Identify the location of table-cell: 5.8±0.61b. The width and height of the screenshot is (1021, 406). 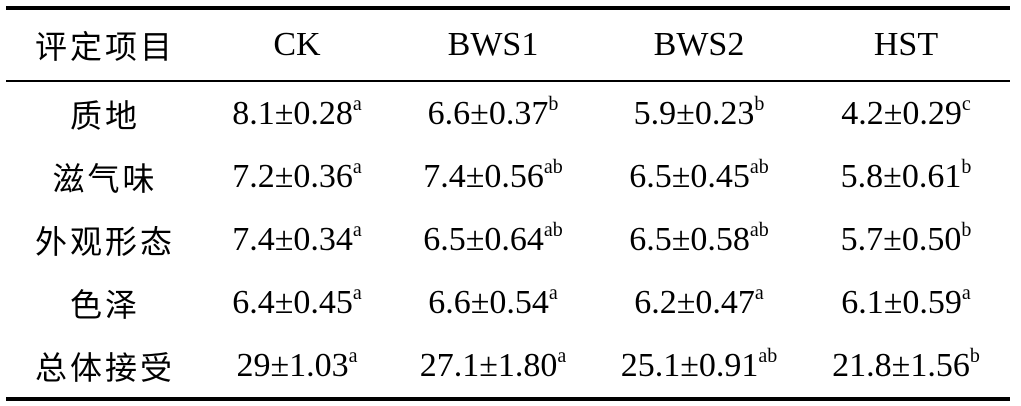
(906, 176).